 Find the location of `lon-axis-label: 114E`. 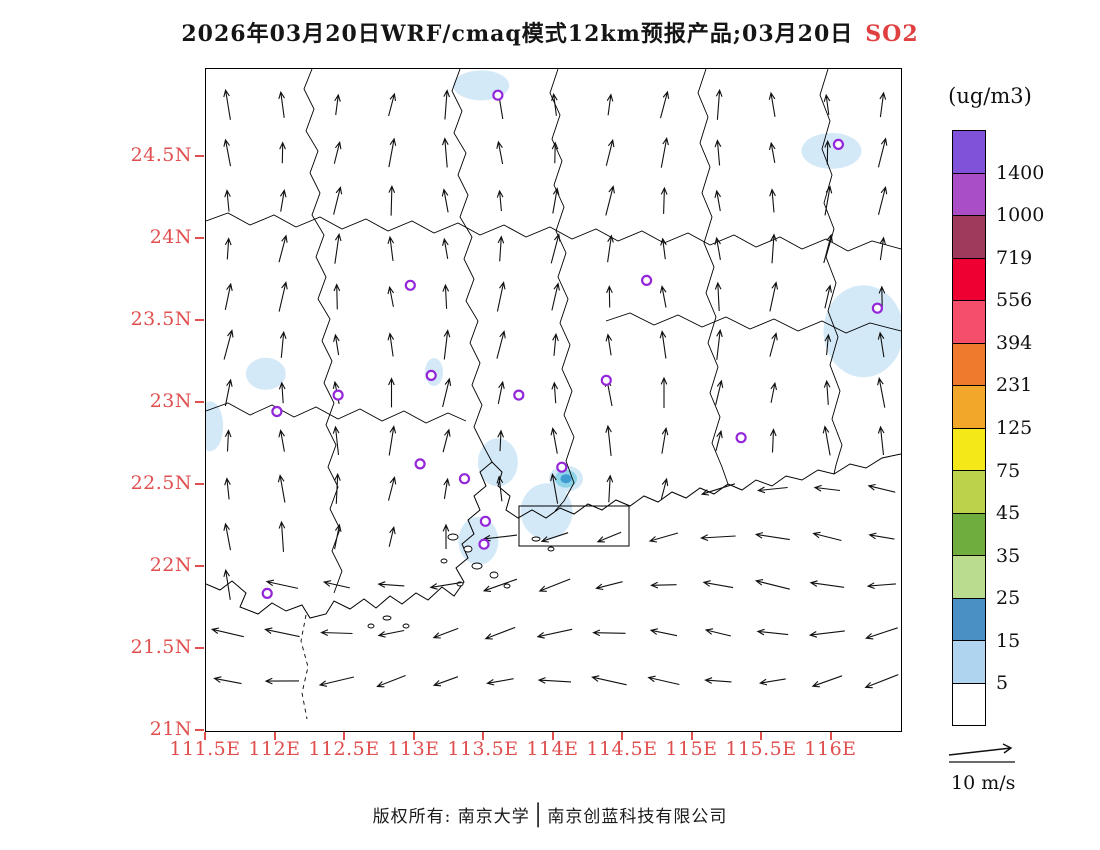

lon-axis-label: 114E is located at coordinates (552, 749).